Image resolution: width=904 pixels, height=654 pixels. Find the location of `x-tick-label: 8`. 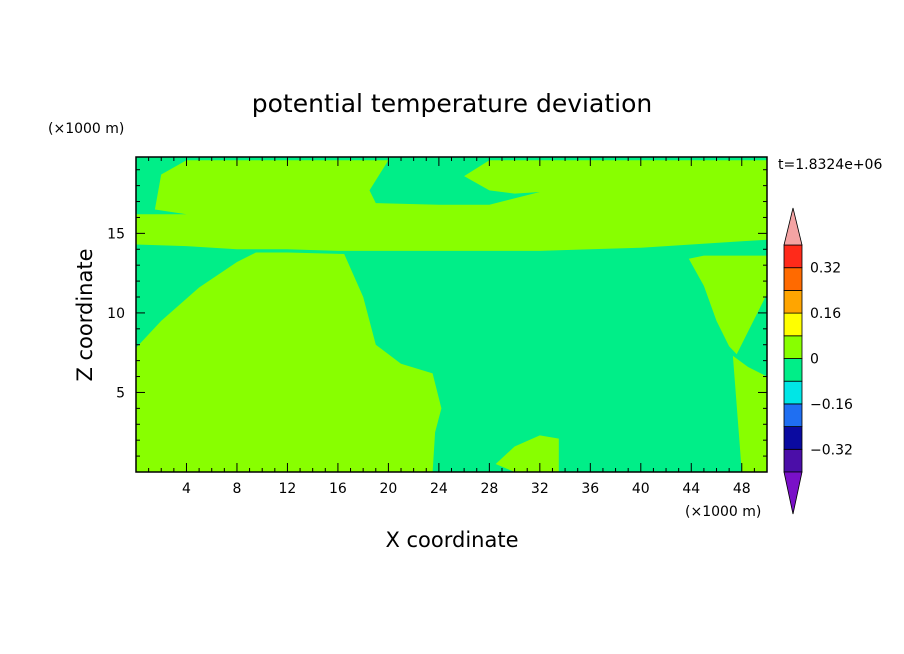

x-tick-label: 8 is located at coordinates (236, 489).